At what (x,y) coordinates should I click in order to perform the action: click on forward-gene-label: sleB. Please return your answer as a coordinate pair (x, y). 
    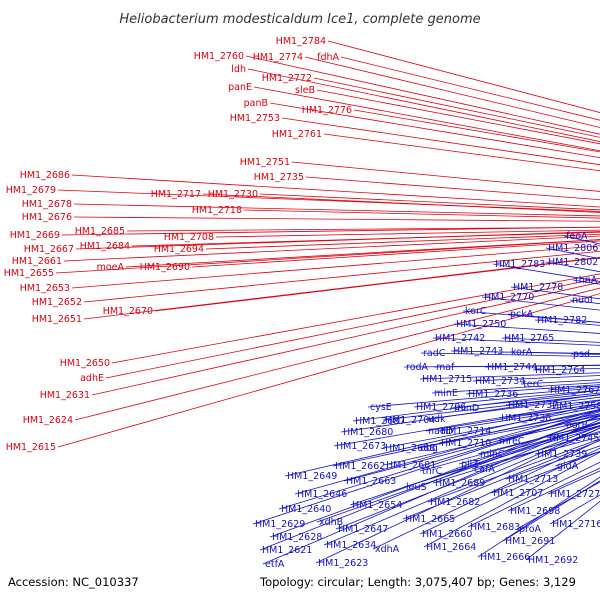
    Looking at the image, I should click on (305, 90).